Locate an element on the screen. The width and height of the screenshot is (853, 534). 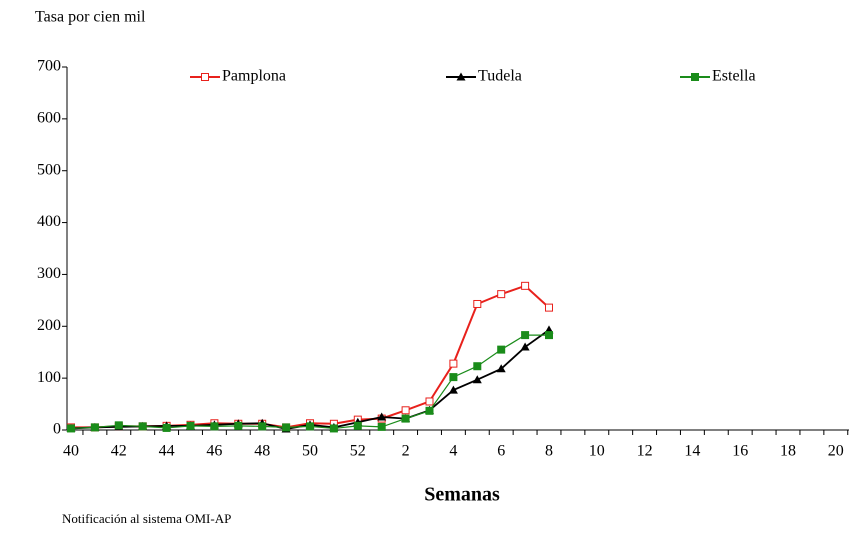
y-tick-label: 400 is located at coordinates (49, 221).